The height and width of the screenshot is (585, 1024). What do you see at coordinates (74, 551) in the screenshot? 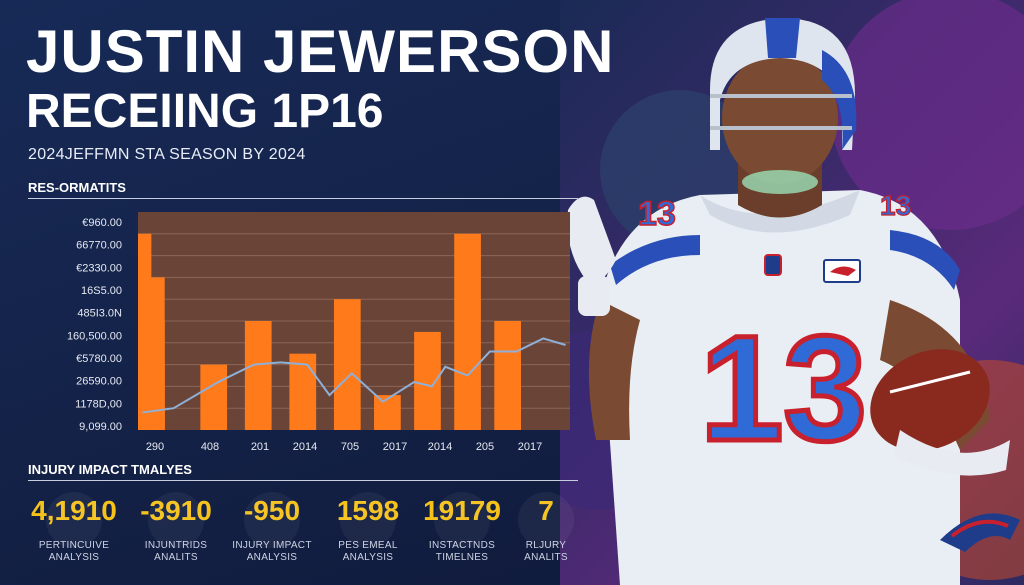
I see `stat-label: PERTINCUIVE ANALYSIS` at bounding box center [74, 551].